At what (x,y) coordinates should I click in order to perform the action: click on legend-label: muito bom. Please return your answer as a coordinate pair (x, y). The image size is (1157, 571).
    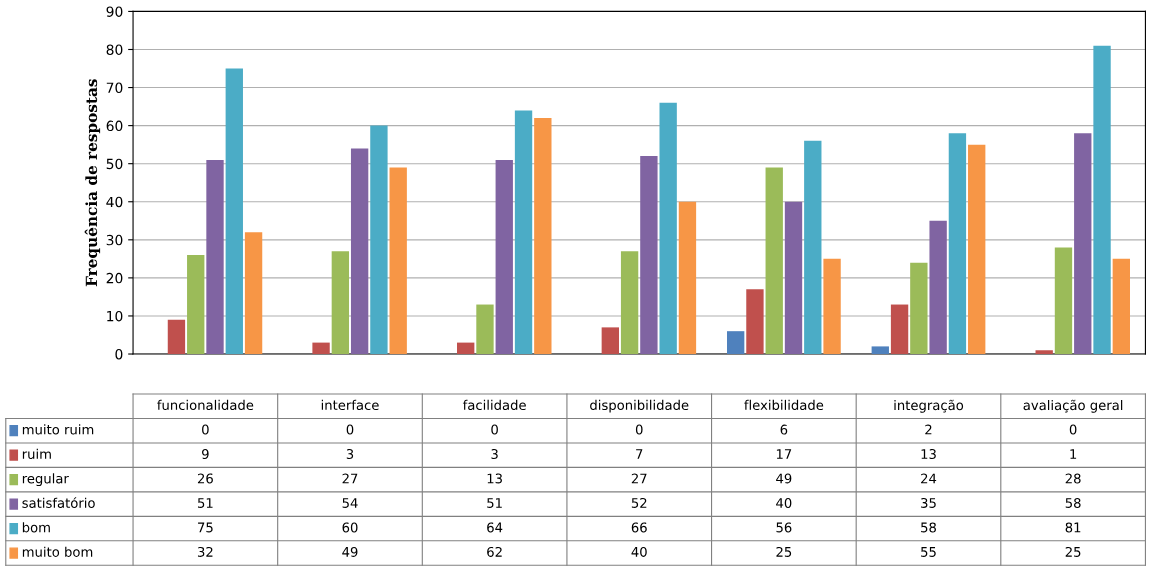
    Looking at the image, I should click on (57, 551).